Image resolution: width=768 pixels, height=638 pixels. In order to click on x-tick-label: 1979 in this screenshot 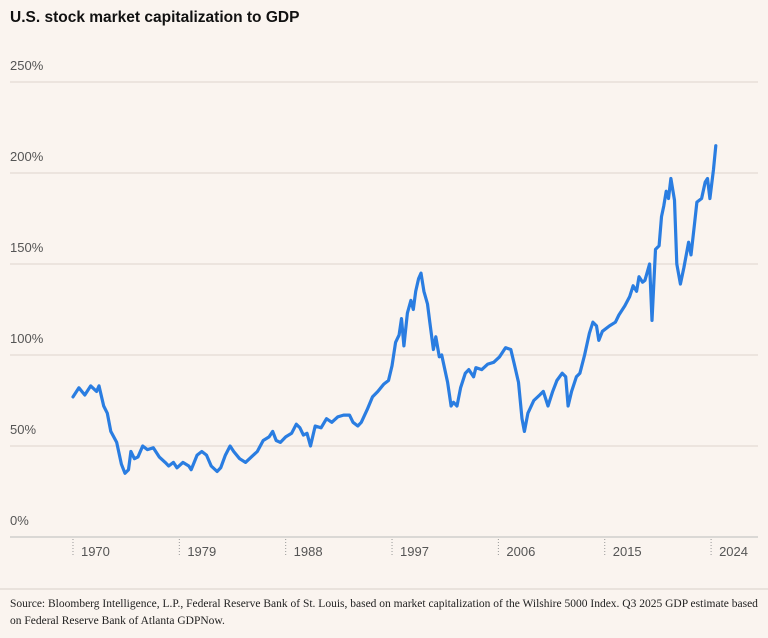, I will do `click(201, 551)`.